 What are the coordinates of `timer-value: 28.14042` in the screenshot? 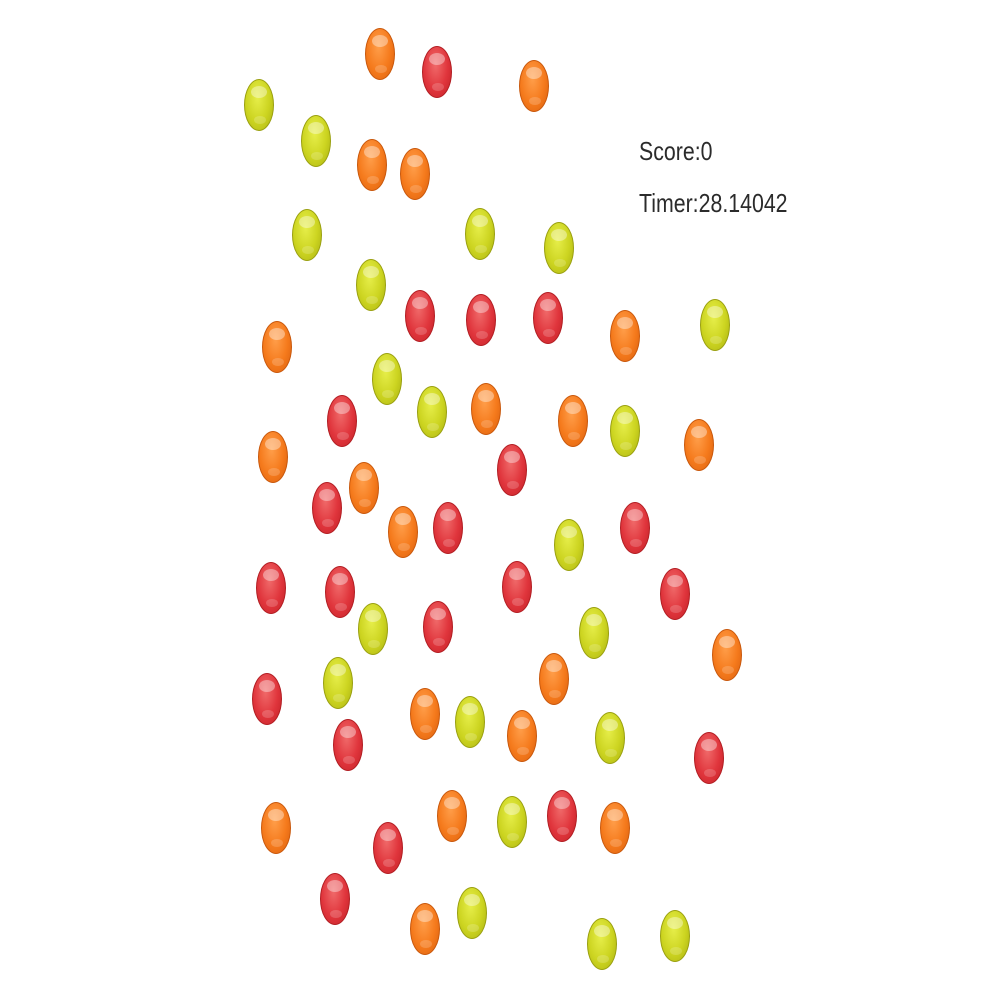 It's located at (743, 203).